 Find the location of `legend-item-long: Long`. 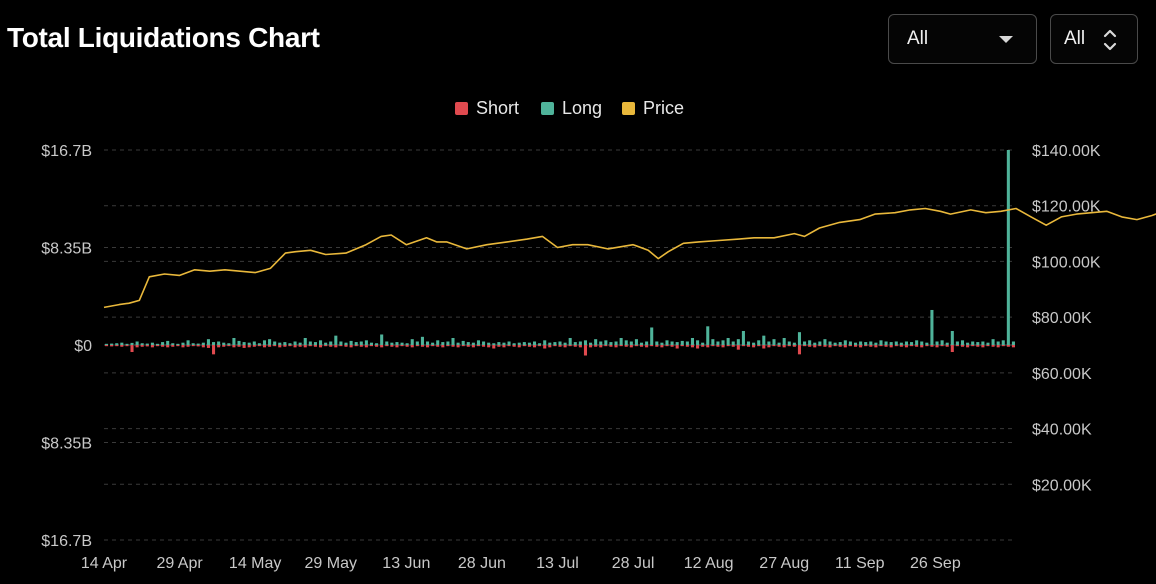

legend-item-long: Long is located at coordinates (571, 108).